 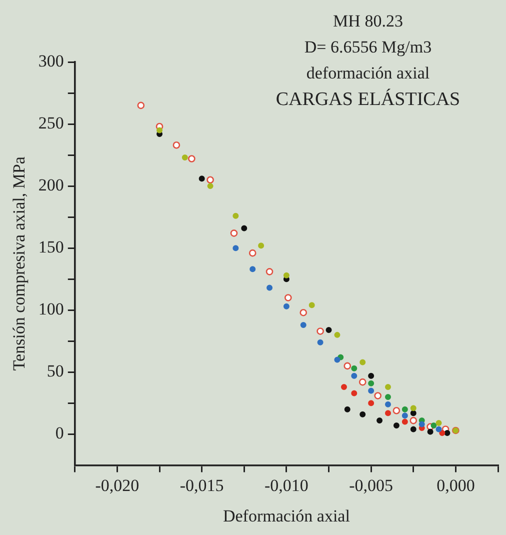 What do you see at coordinates (51, 309) in the screenshot?
I see `y-tick-label: 100` at bounding box center [51, 309].